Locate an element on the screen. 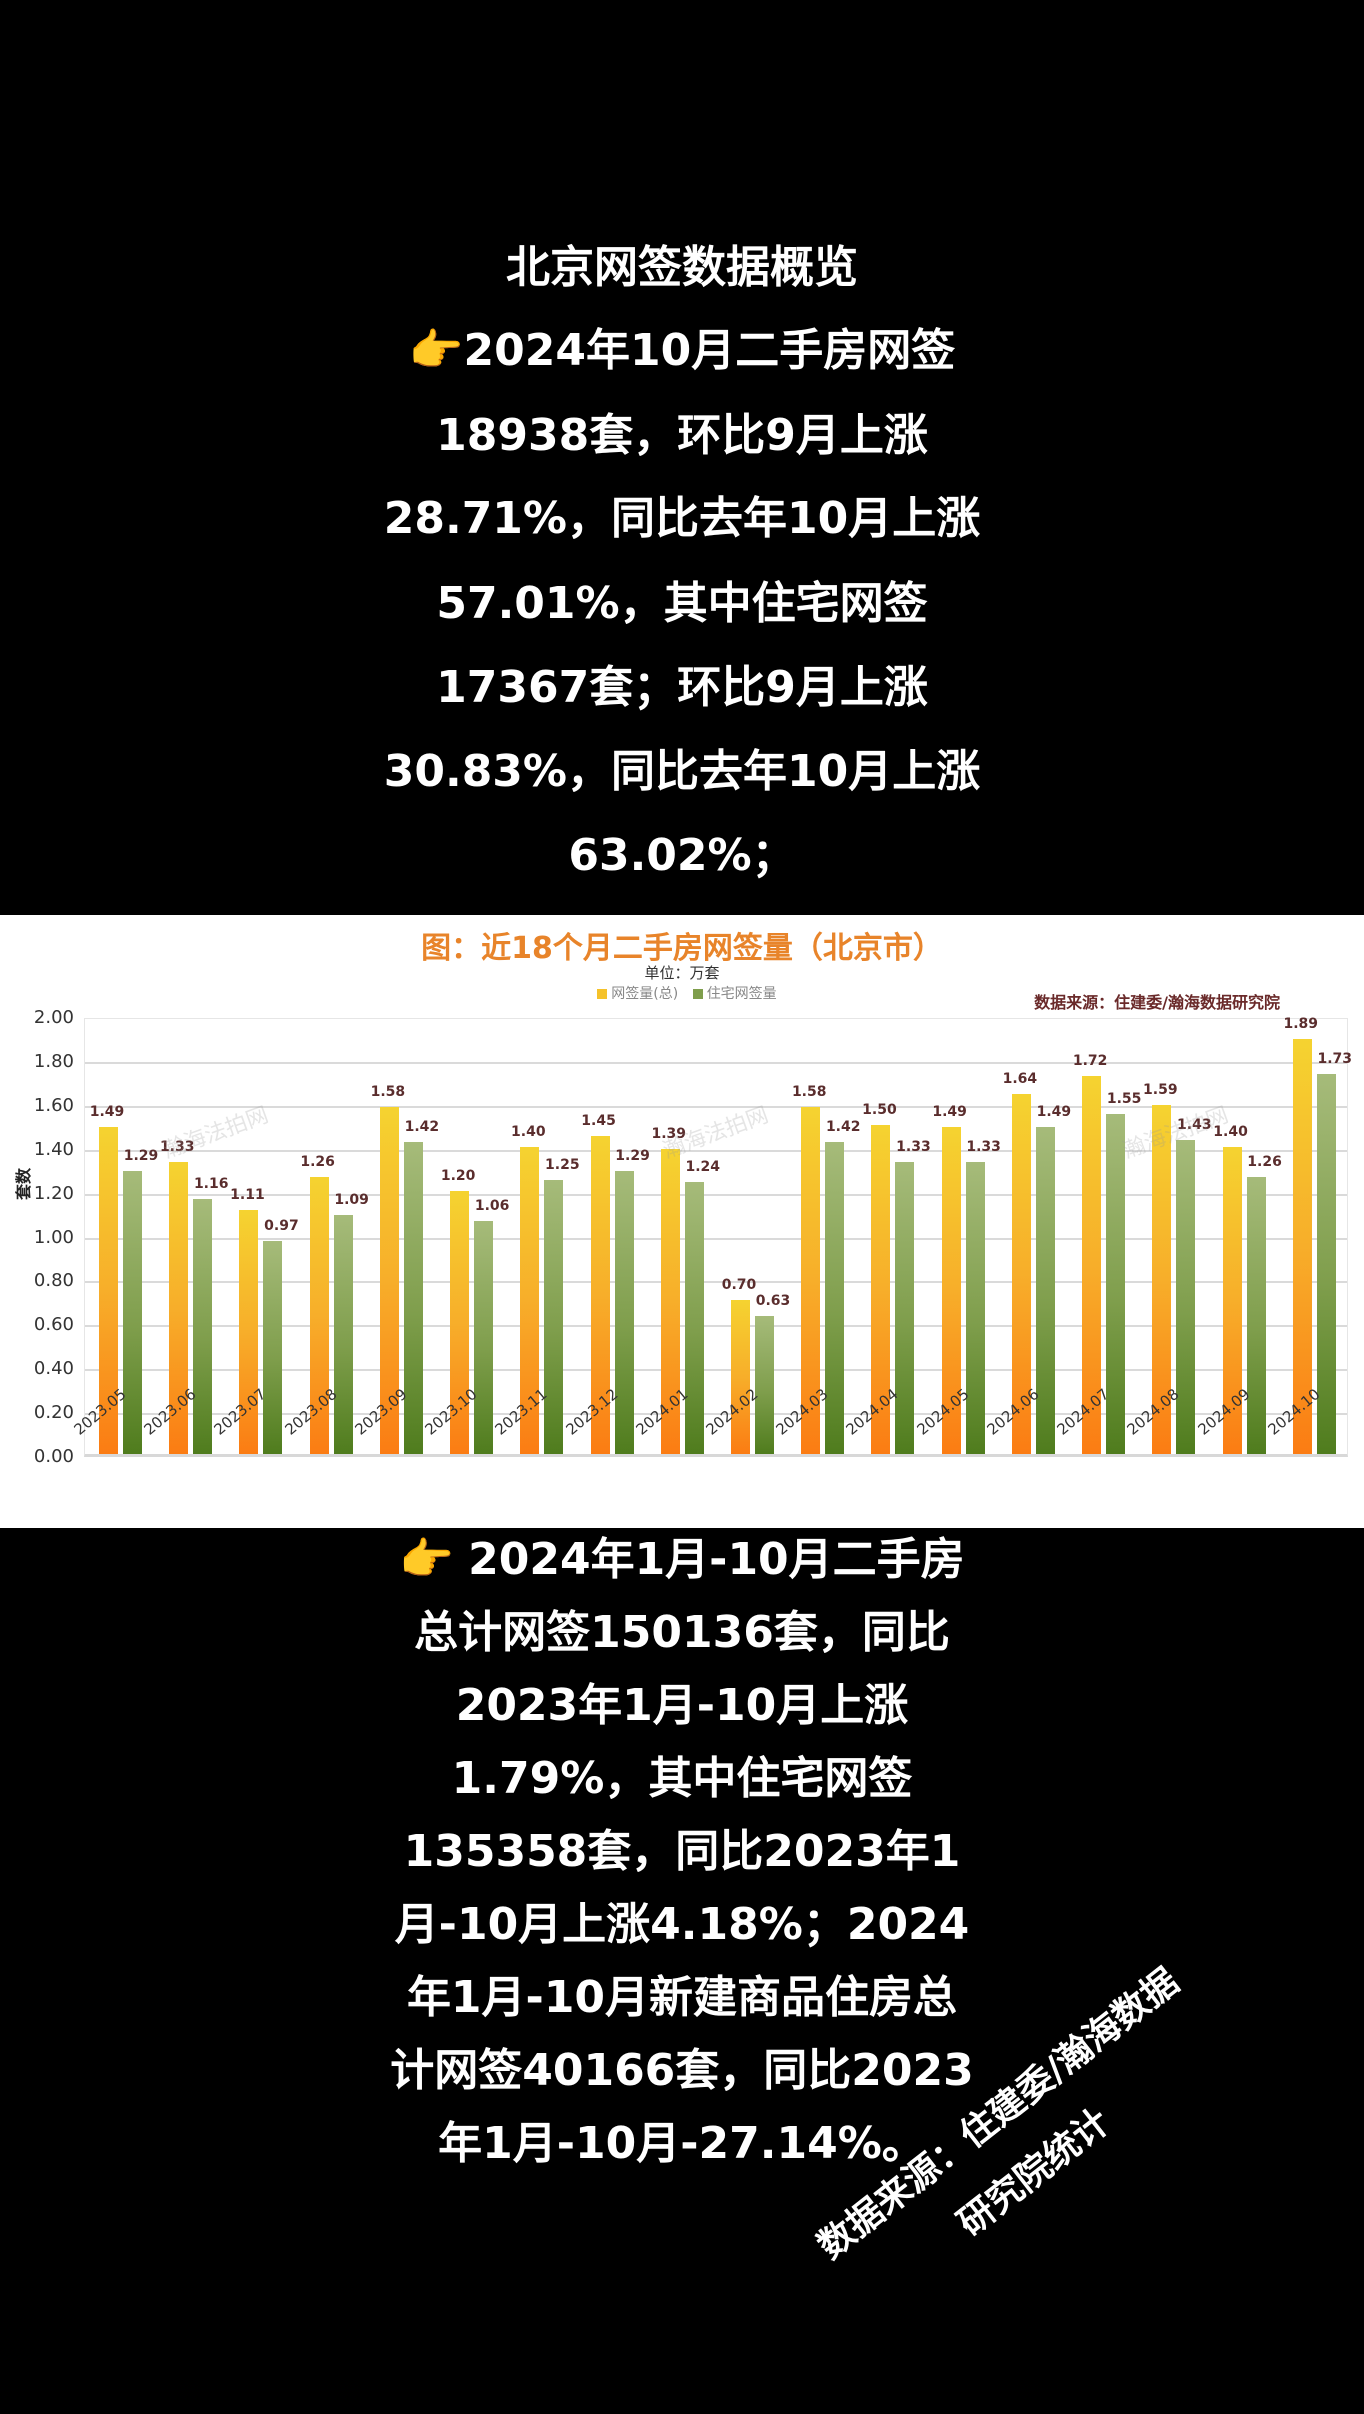 This screenshot has height=2414, width=1364. value-label: 1.43 is located at coordinates (1194, 1125).